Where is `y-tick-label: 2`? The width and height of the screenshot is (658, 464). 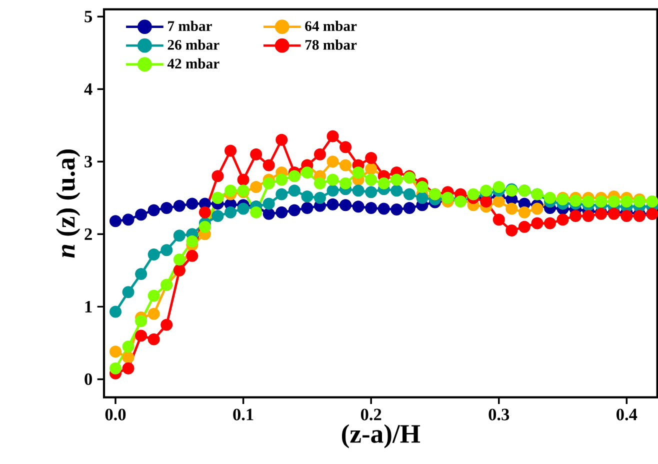
y-tick-label: 2 is located at coordinates (88, 234).